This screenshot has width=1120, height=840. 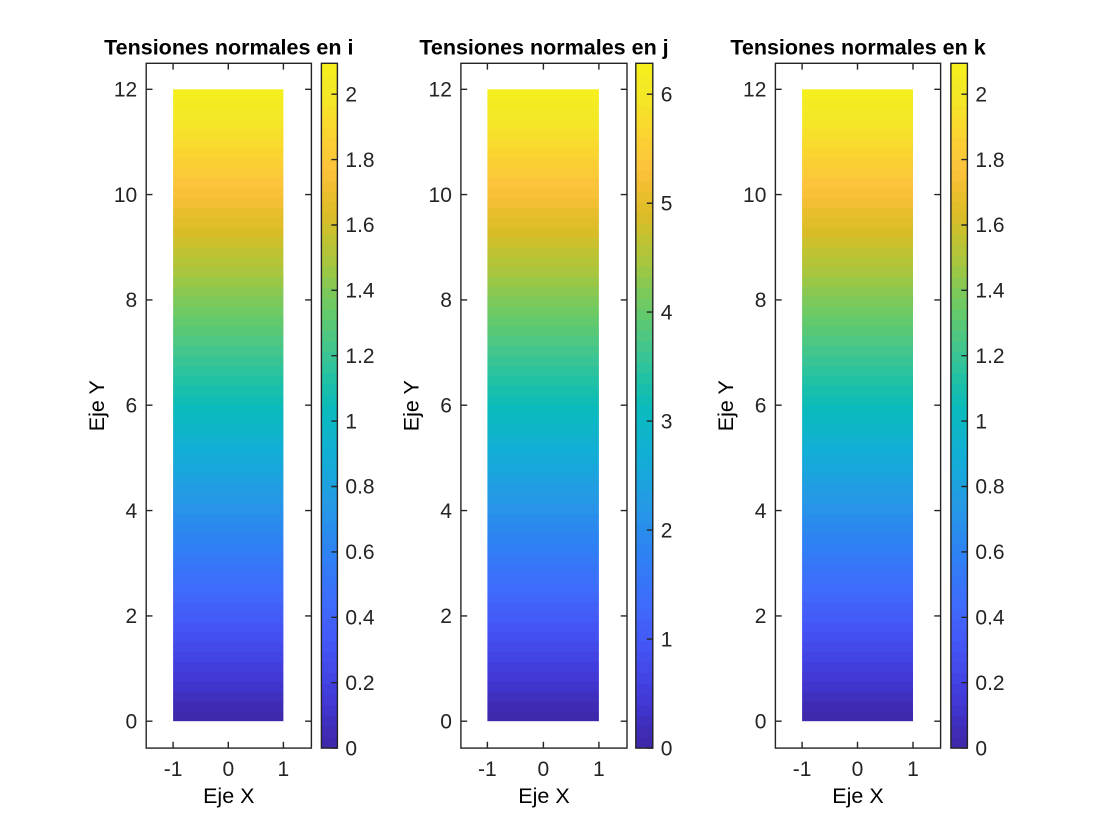 What do you see at coordinates (667, 421) in the screenshot?
I see `svg-text: 3` at bounding box center [667, 421].